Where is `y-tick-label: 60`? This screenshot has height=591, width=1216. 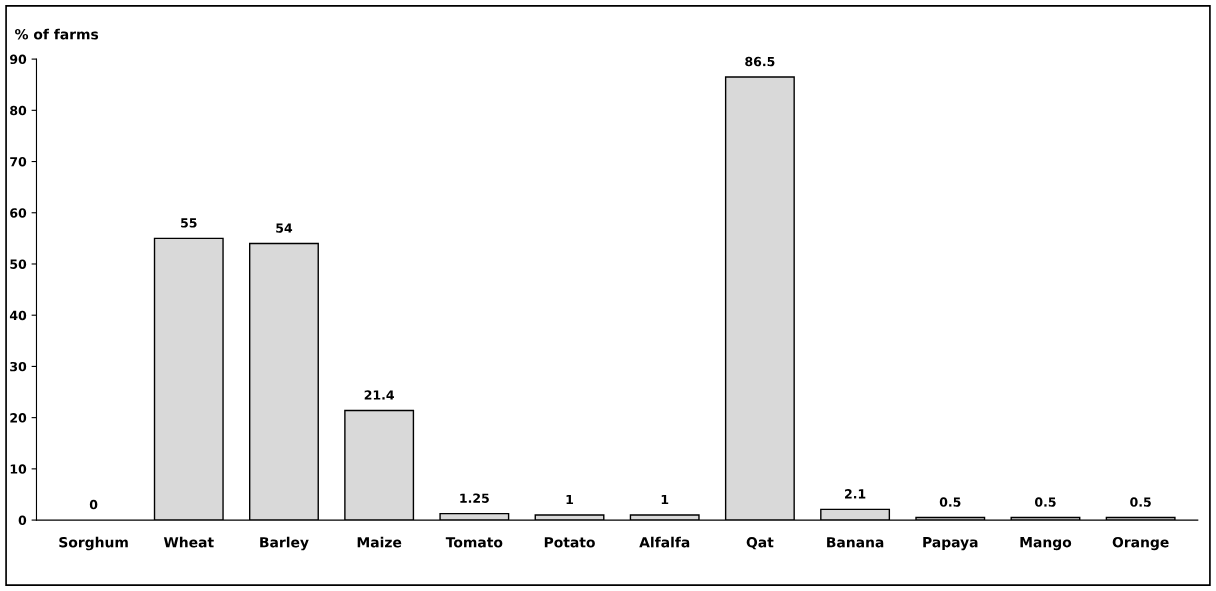 y-tick-label: 60 is located at coordinates (18, 213).